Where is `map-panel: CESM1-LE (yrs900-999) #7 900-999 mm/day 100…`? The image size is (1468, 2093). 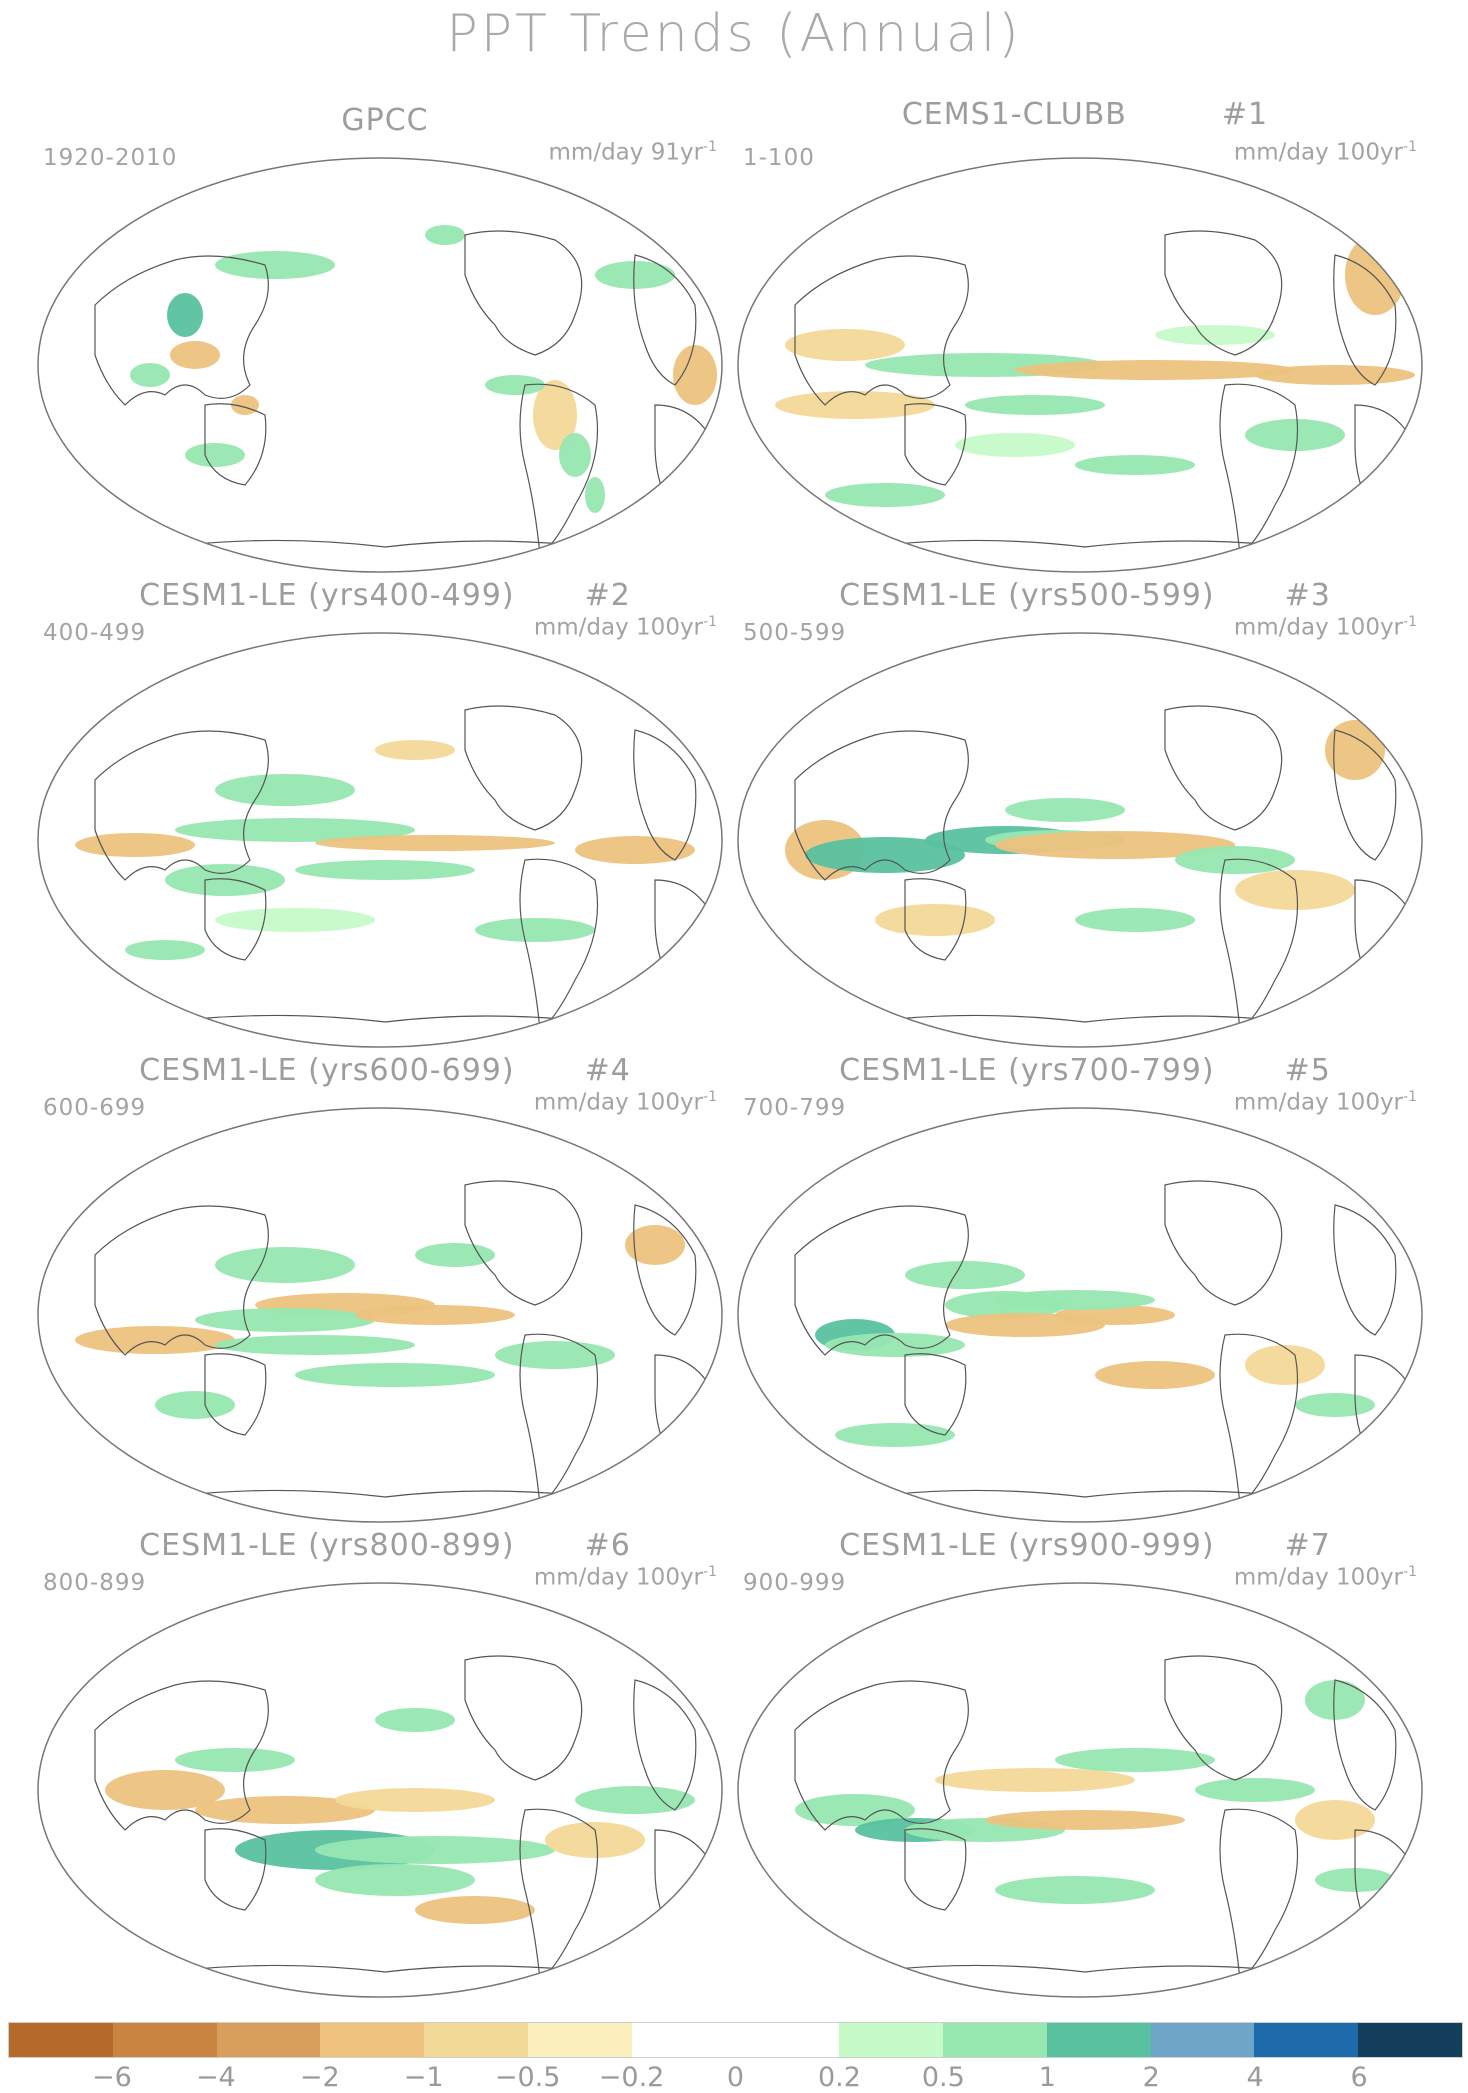
map-panel: CESM1-LE (yrs900-999) #7 900-999 mm/day 100… is located at coordinates (1085, 1764).